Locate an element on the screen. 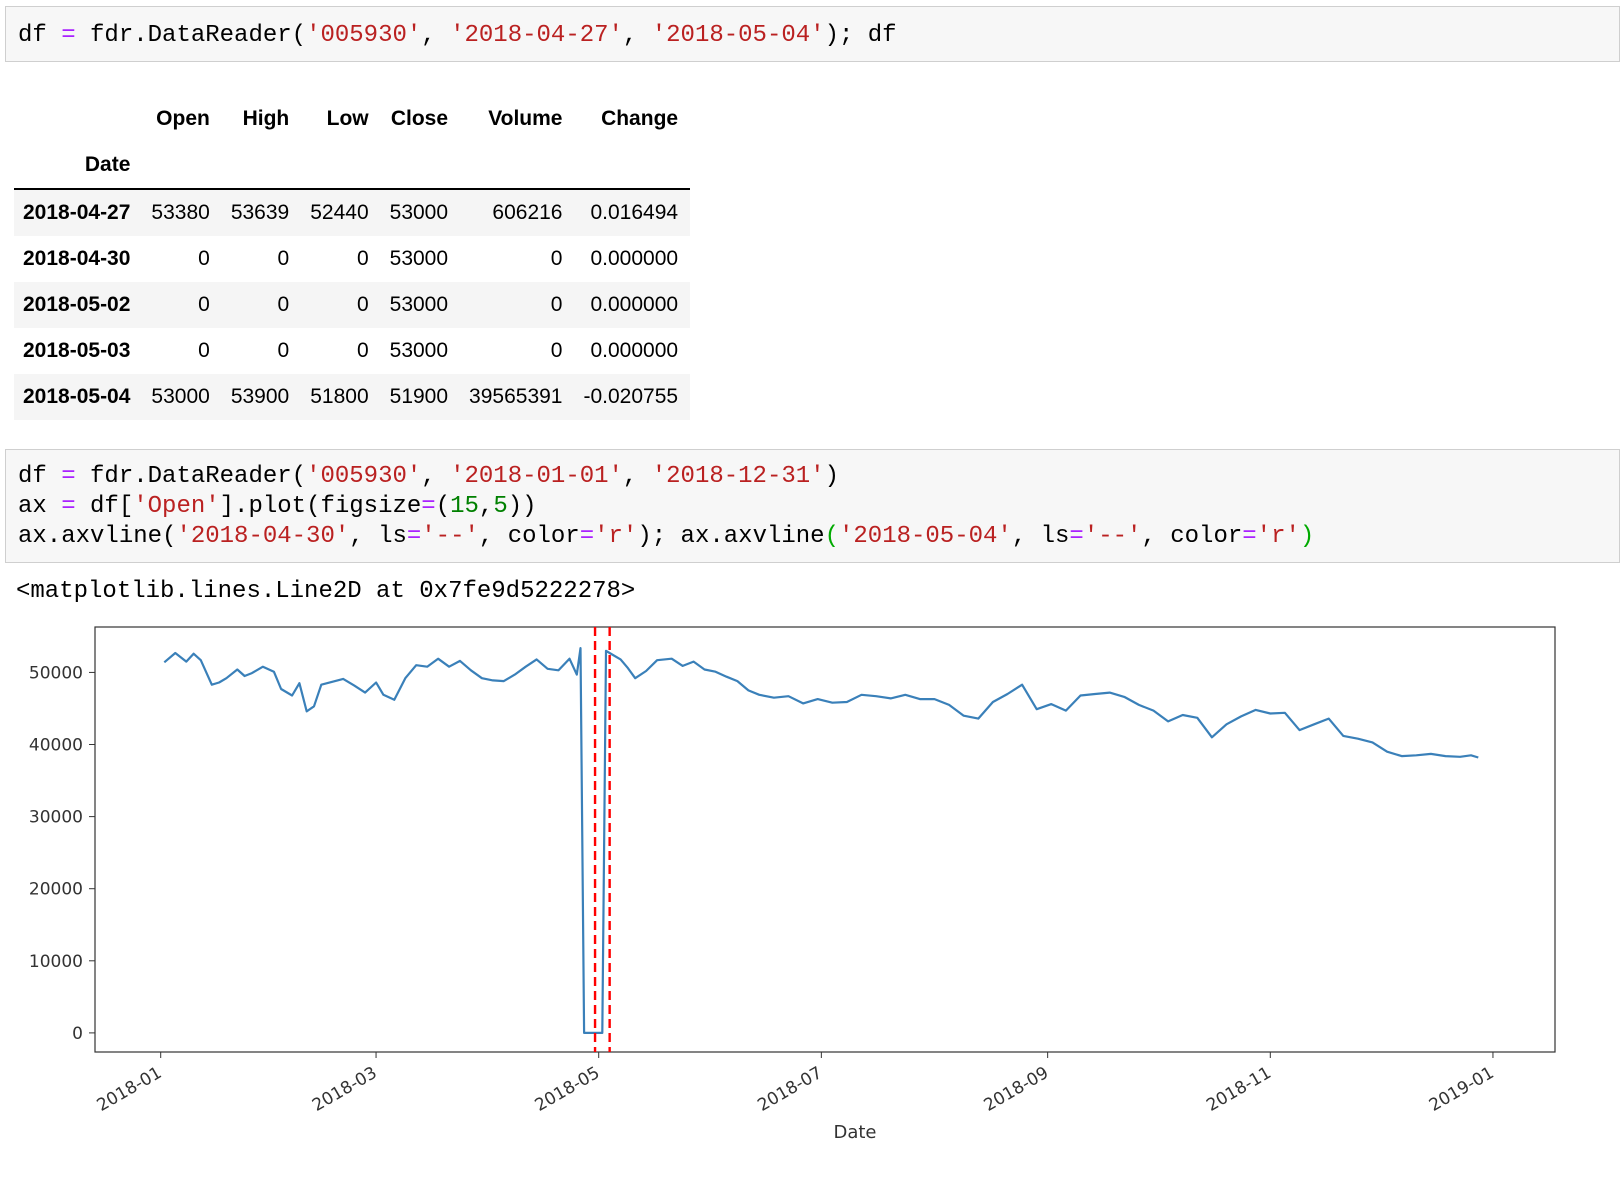 The width and height of the screenshot is (1620, 1182). index-corner is located at coordinates (78, 119).